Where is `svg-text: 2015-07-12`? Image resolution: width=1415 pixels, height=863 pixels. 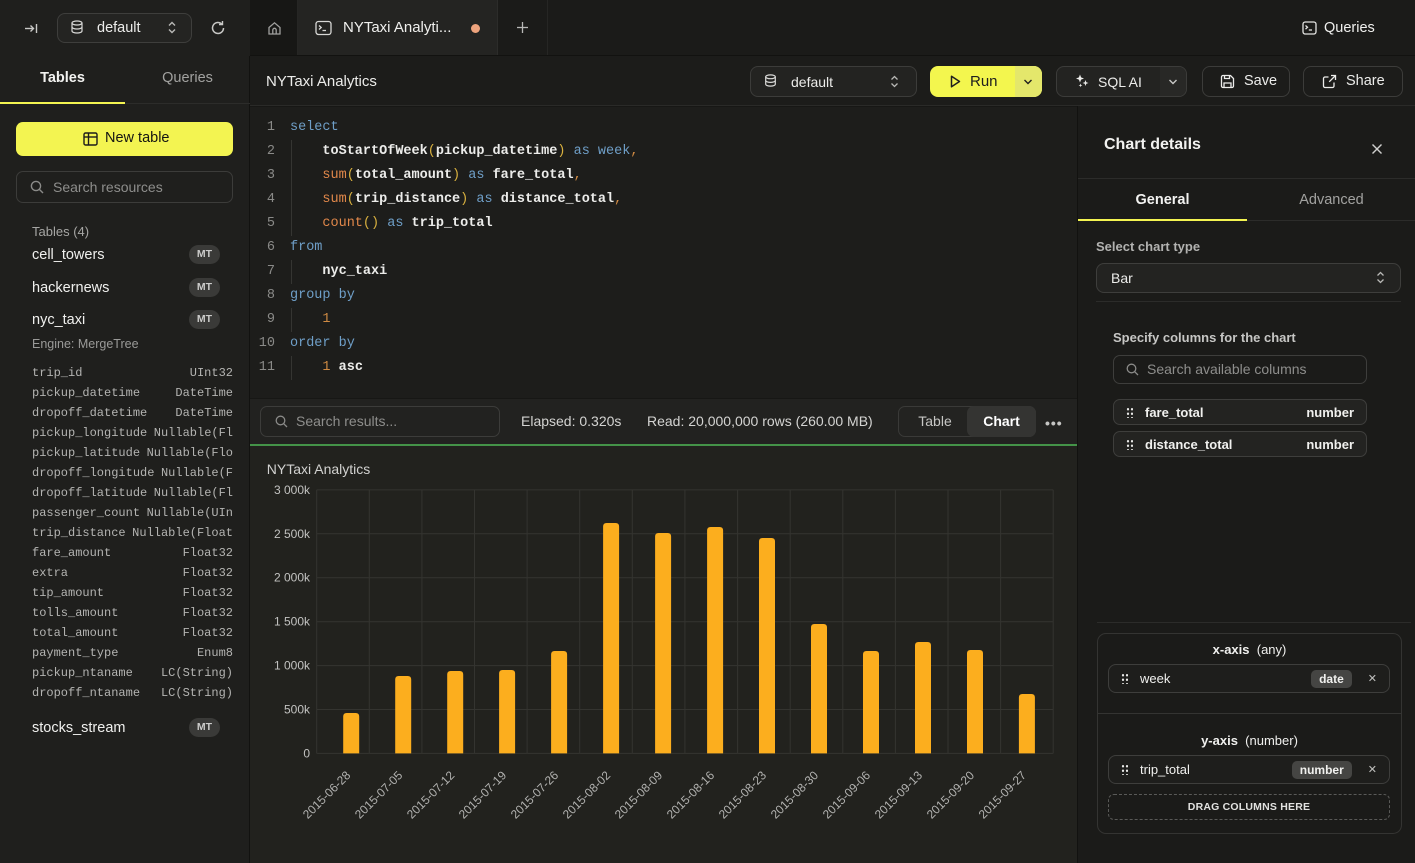 svg-text: 2015-07-12 is located at coordinates (431, 795).